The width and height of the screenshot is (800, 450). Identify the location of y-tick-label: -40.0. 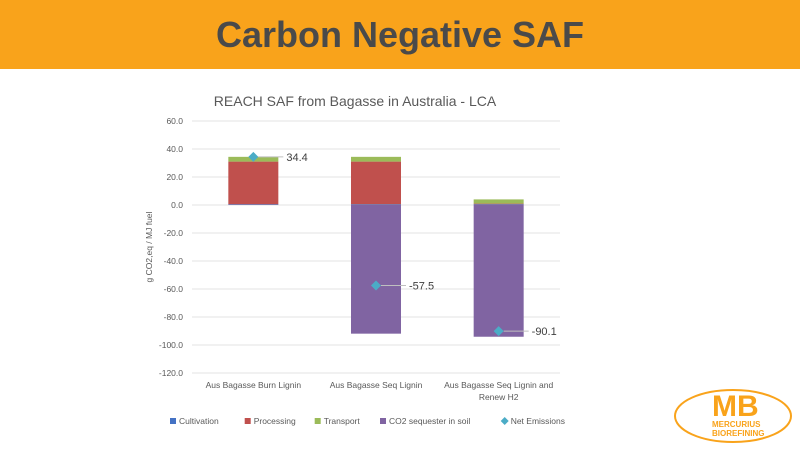
(174, 261).